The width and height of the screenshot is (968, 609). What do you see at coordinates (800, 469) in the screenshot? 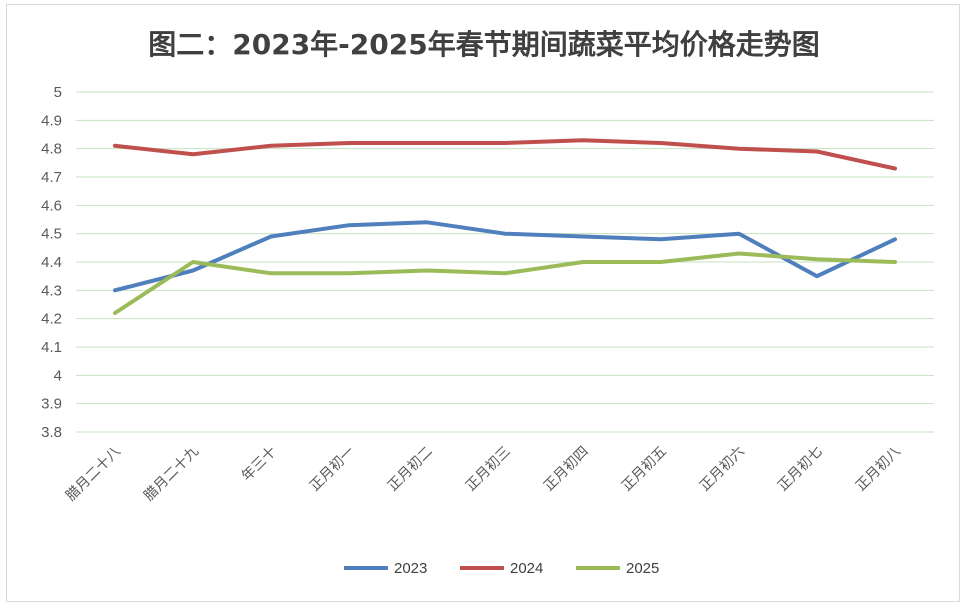
I see `x-tick-label: 正月初七` at bounding box center [800, 469].